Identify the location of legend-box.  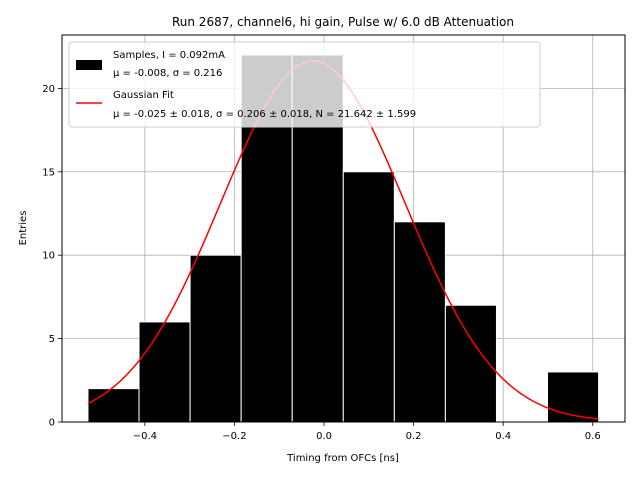
(304, 84).